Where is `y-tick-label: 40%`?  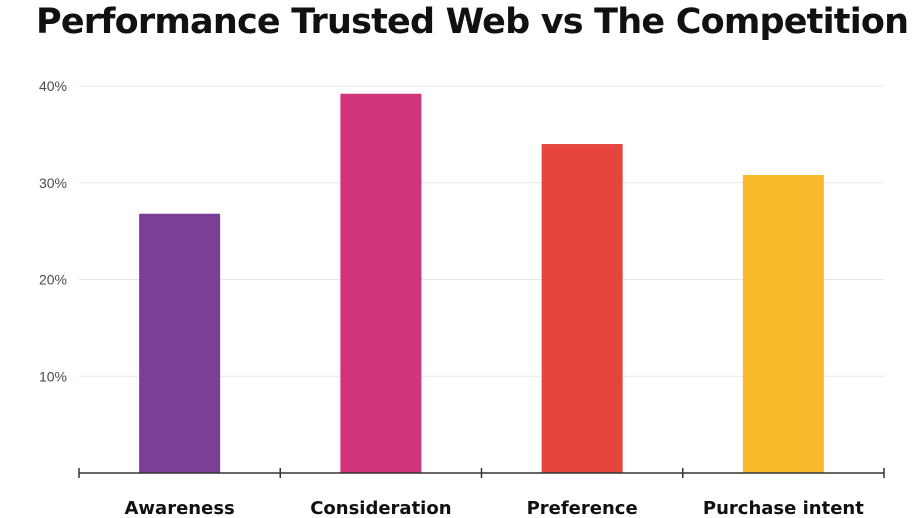
y-tick-label: 40% is located at coordinates (53, 86).